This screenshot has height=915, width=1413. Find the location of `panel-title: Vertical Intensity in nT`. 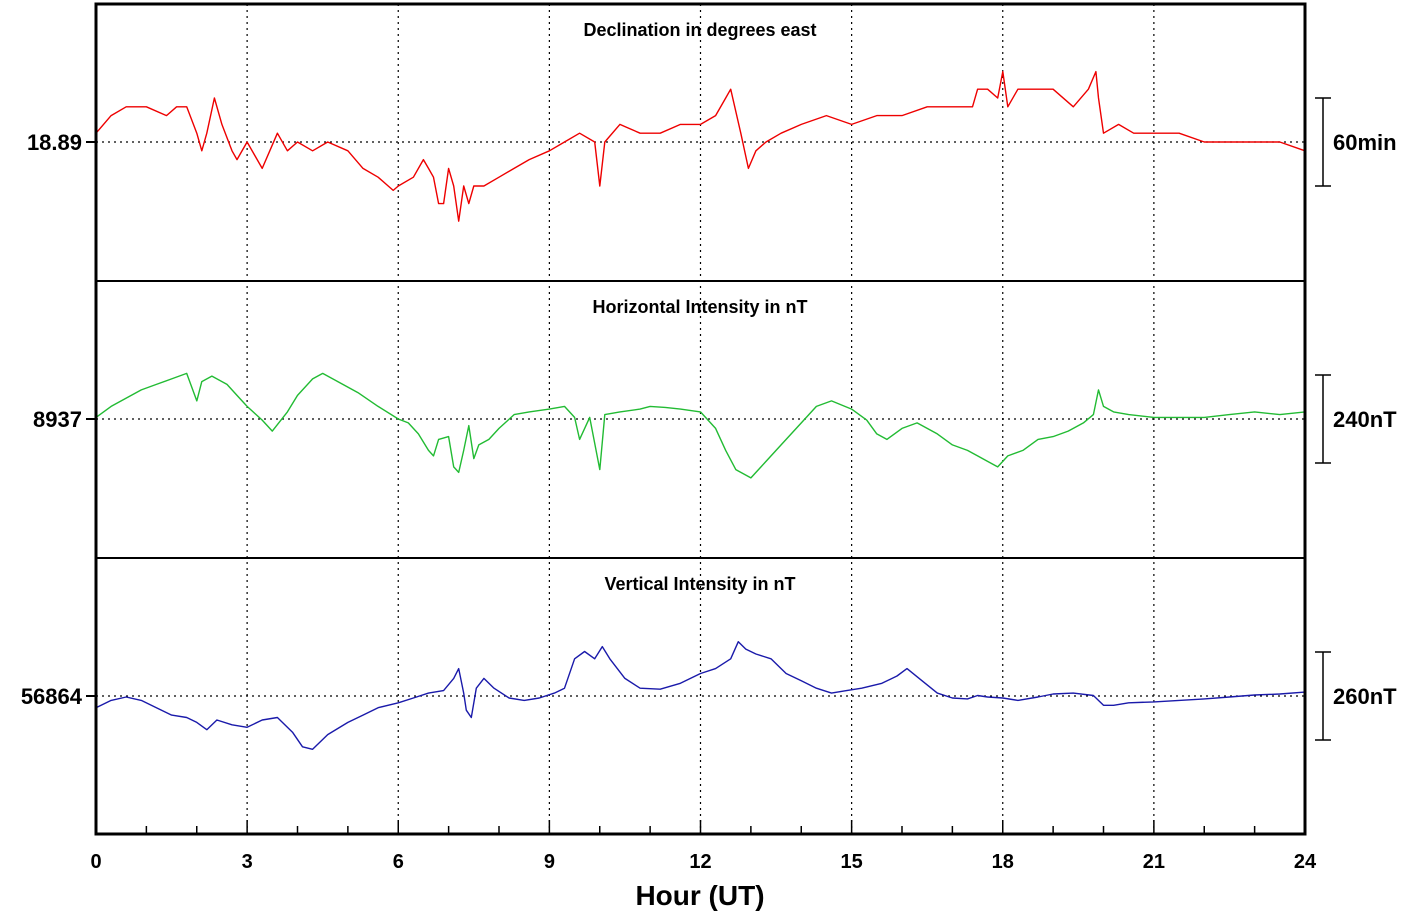

panel-title: Vertical Intensity in nT is located at coordinates (699, 584).